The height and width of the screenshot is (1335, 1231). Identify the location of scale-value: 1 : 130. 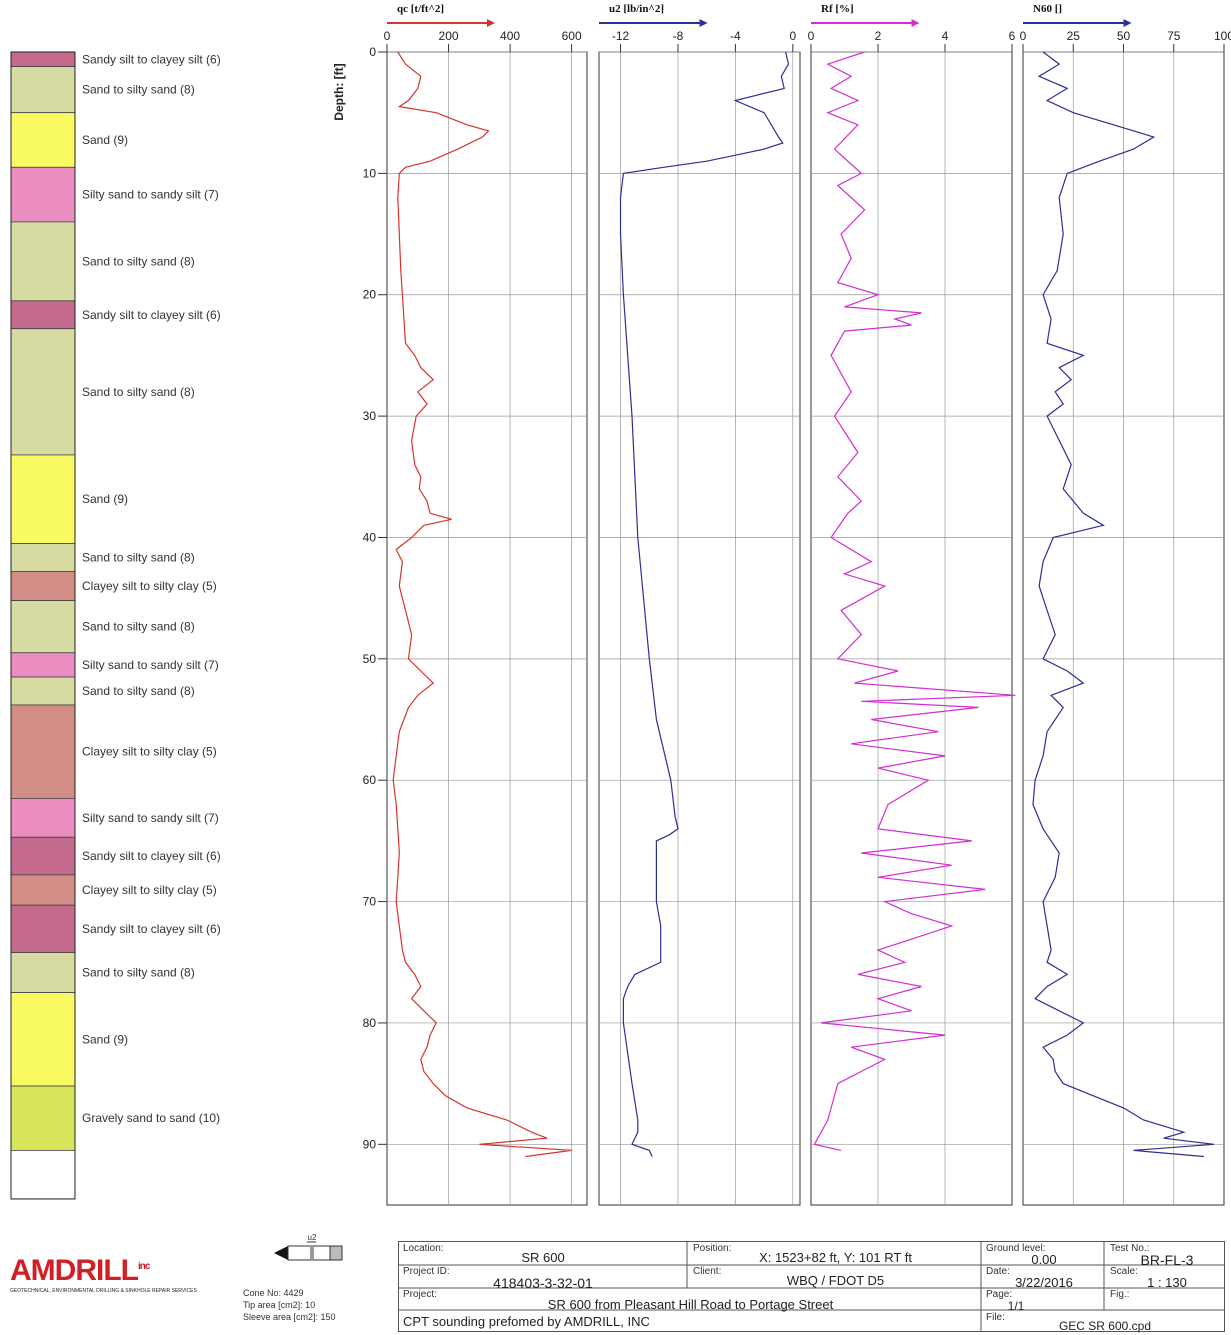
(1167, 1282).